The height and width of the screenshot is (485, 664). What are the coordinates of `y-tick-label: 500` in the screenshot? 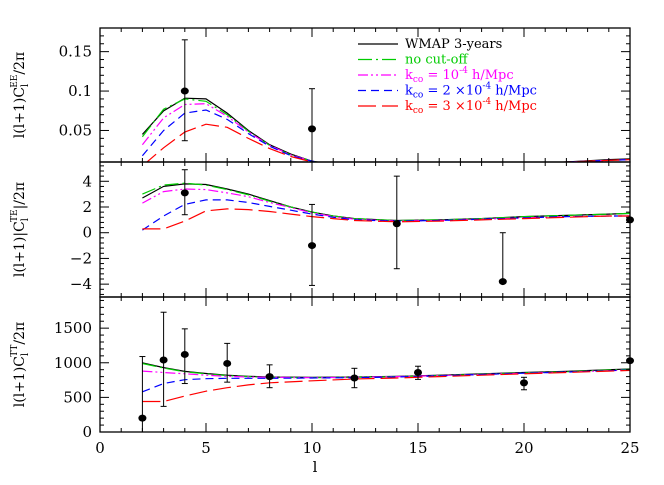 It's located at (77, 397).